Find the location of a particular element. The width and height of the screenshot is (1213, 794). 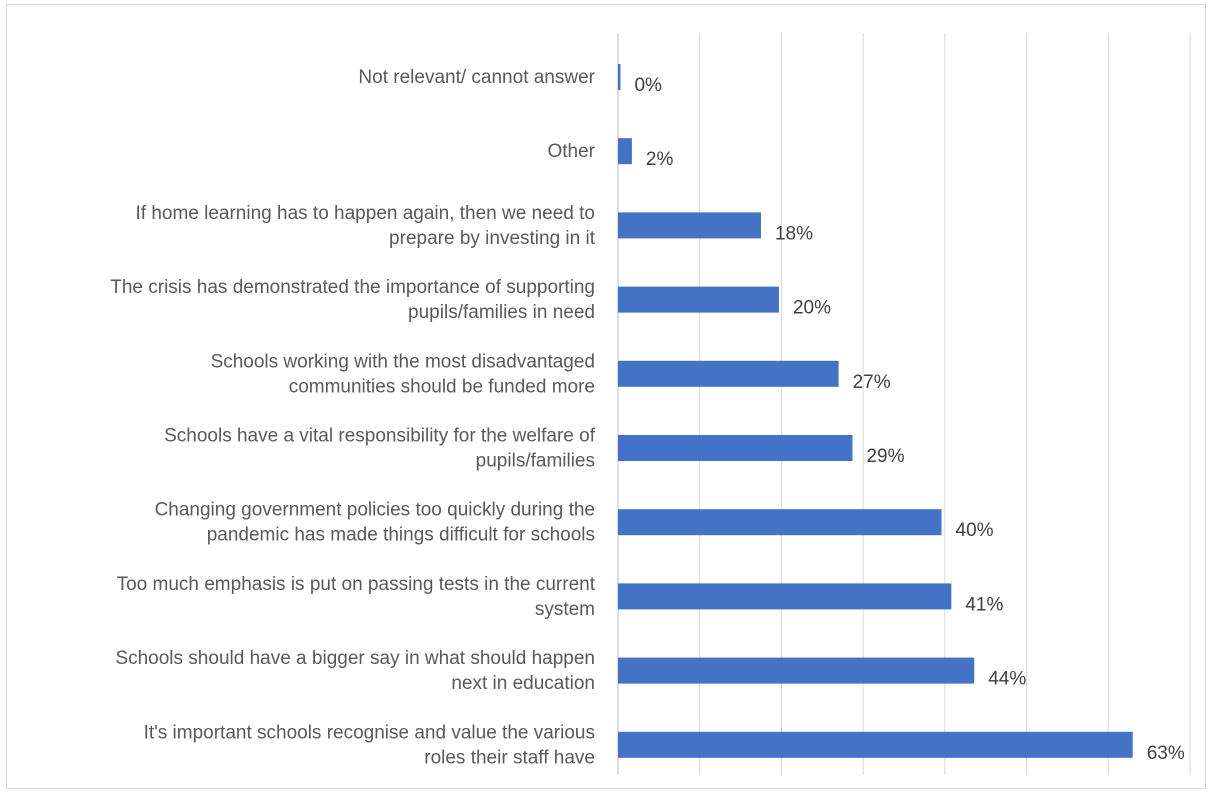

data-label: 0% is located at coordinates (648, 85).